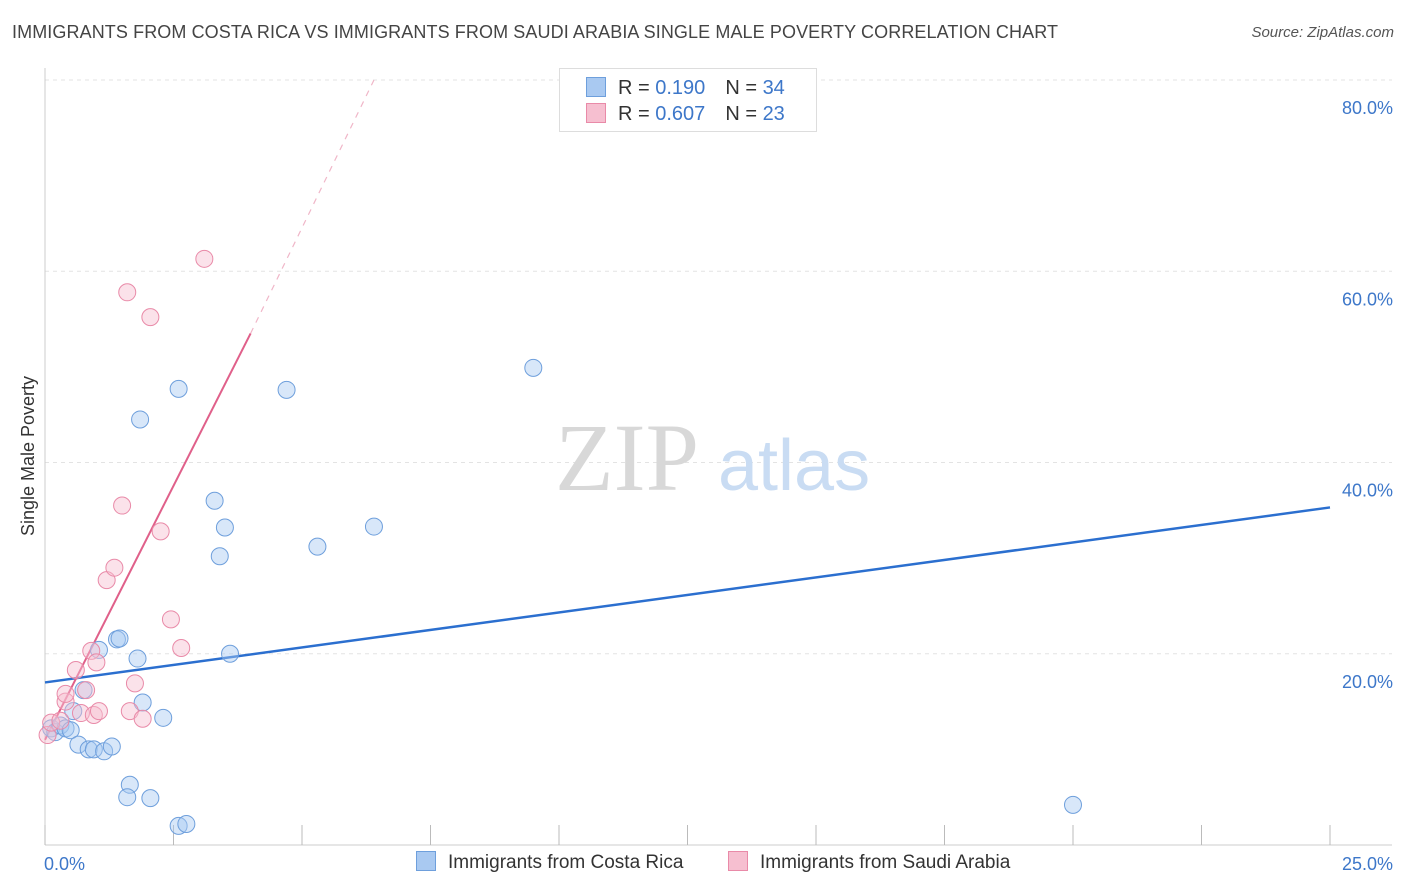 This screenshot has width=1406, height=892. I want to click on y-axis-label: Single Male Poverty, so click(28, 456).